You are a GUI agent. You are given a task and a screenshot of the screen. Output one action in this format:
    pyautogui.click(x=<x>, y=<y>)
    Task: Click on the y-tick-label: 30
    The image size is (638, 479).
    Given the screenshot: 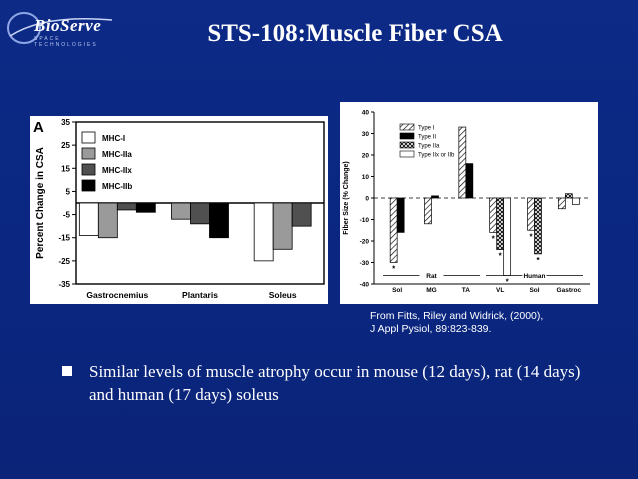 What is the action you would take?
    pyautogui.click(x=366, y=134)
    